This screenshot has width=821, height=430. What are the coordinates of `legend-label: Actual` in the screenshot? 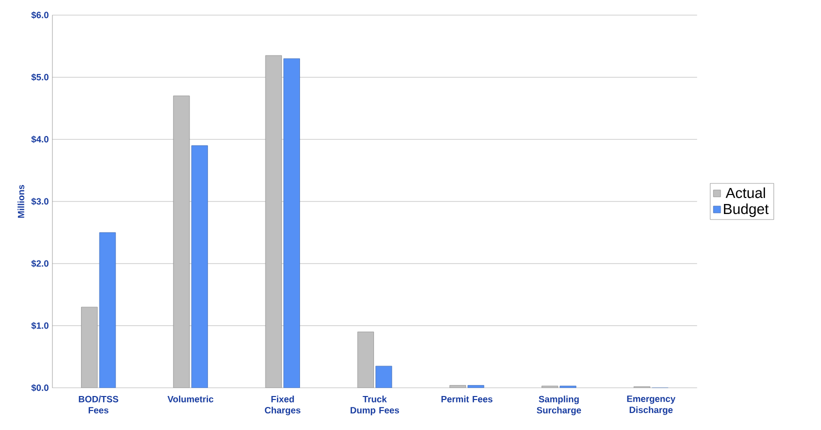 It's located at (745, 192).